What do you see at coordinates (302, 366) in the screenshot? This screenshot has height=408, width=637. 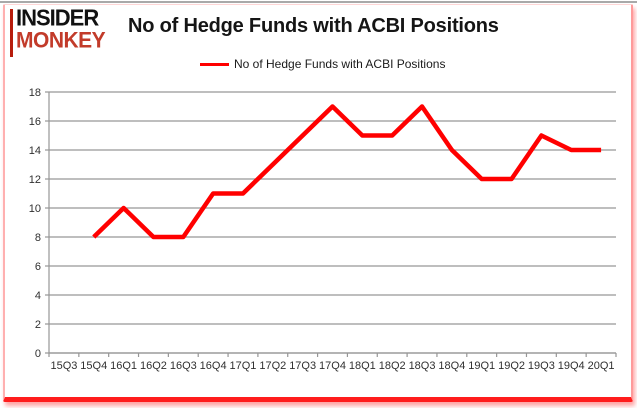 I see `x-tick-label: 17Q3` at bounding box center [302, 366].